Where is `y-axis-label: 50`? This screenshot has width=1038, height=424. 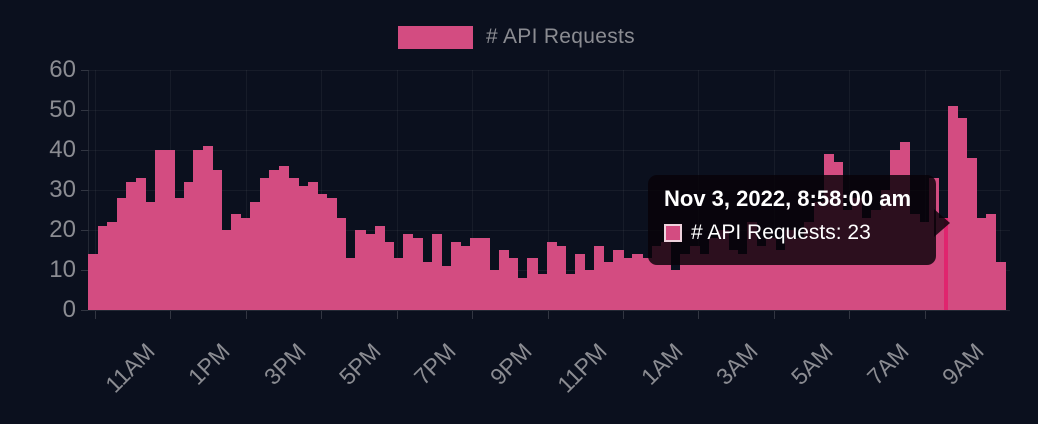 y-axis-label: 50 is located at coordinates (62, 109).